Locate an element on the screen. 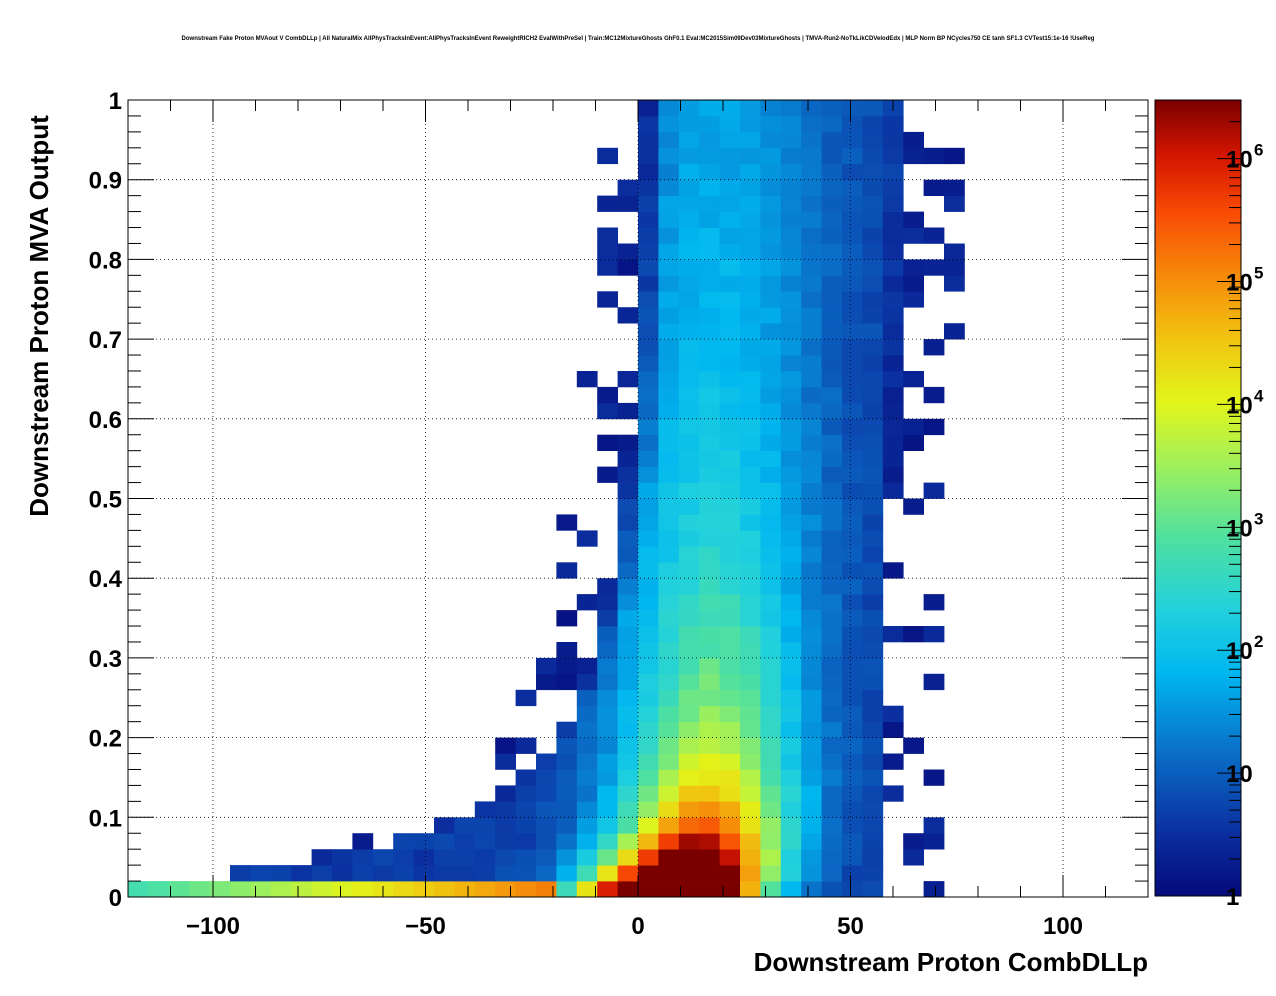 This screenshot has height=996, width=1276. x-tick-label: 100 is located at coordinates (1063, 926).